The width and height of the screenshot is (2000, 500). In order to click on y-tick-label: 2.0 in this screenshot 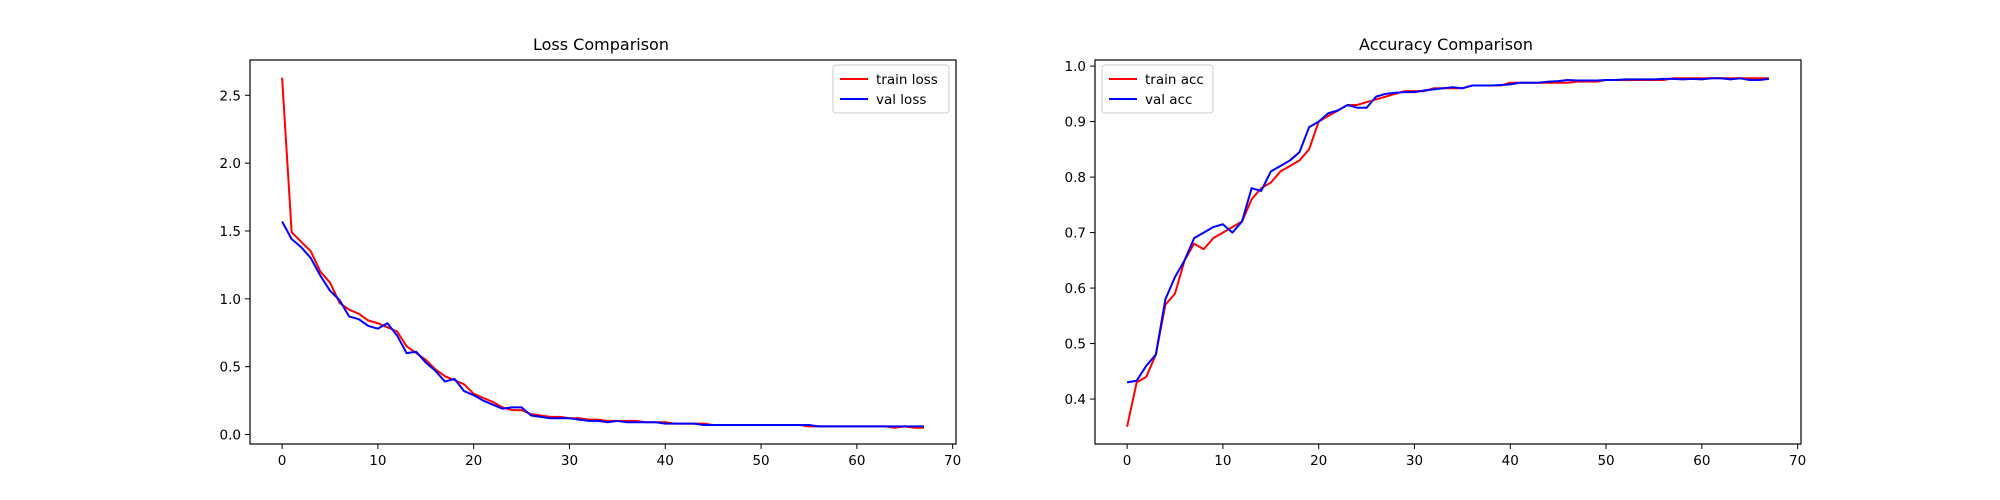, I will do `click(230, 164)`.